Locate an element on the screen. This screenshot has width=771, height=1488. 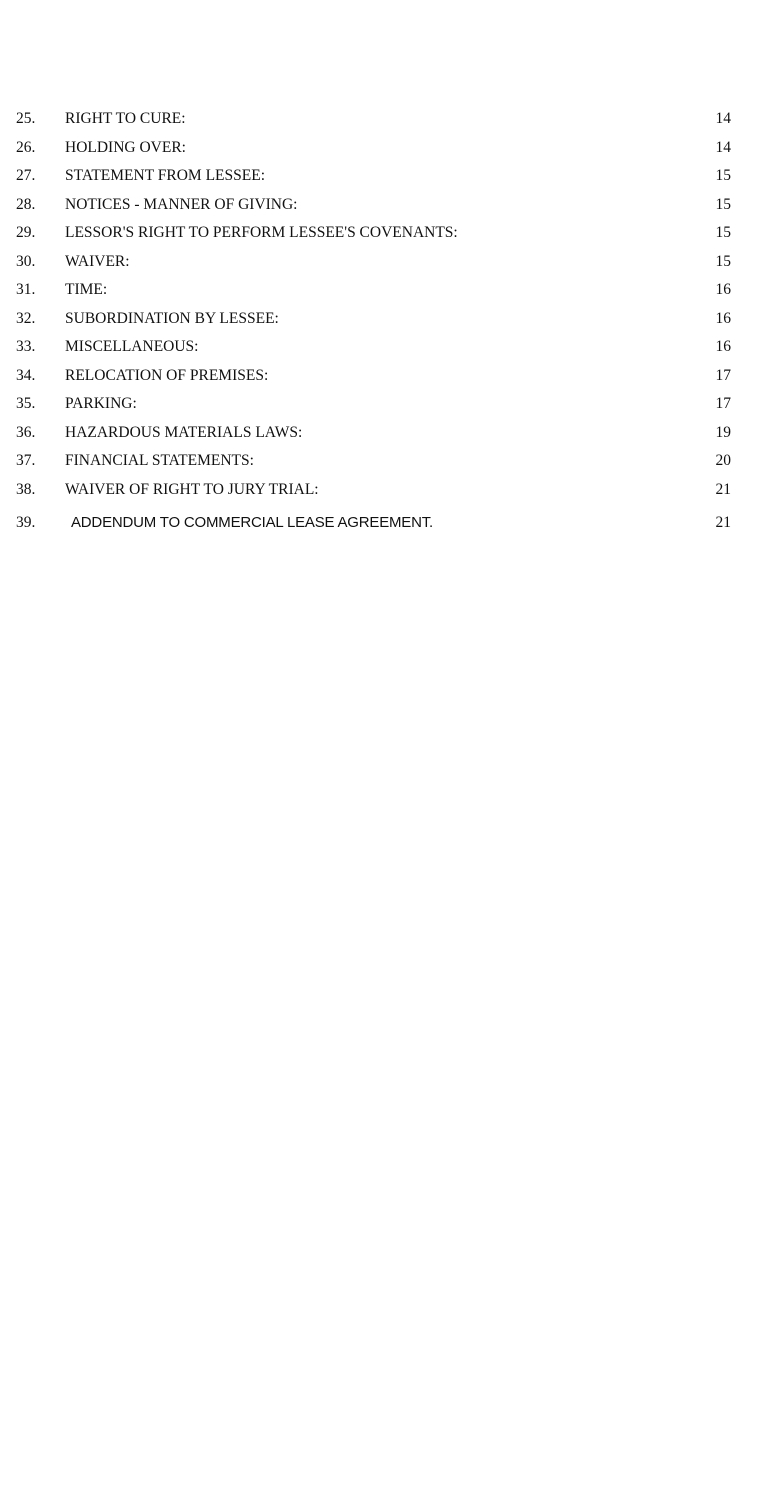
toc-entry: 32. SUBORDINATION BY LESSEE: 16 is located at coordinates (385, 323).